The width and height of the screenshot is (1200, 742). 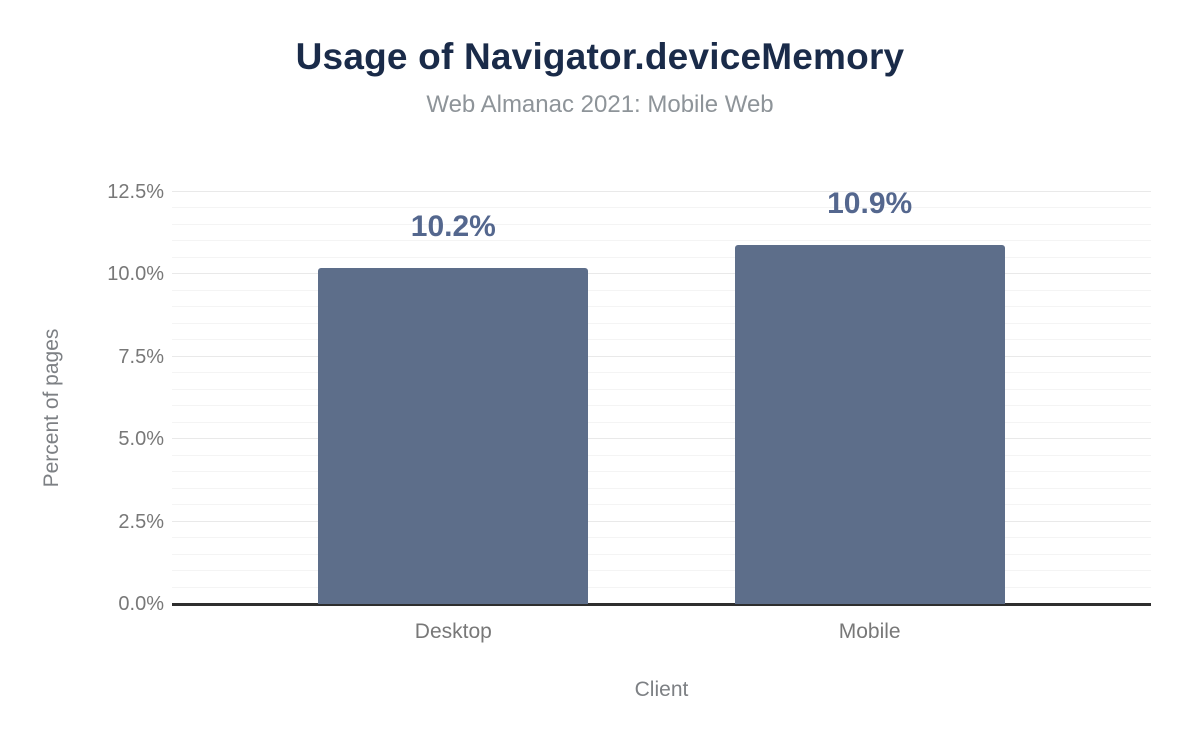 What do you see at coordinates (135, 274) in the screenshot?
I see `y-tick-label: 10.0%` at bounding box center [135, 274].